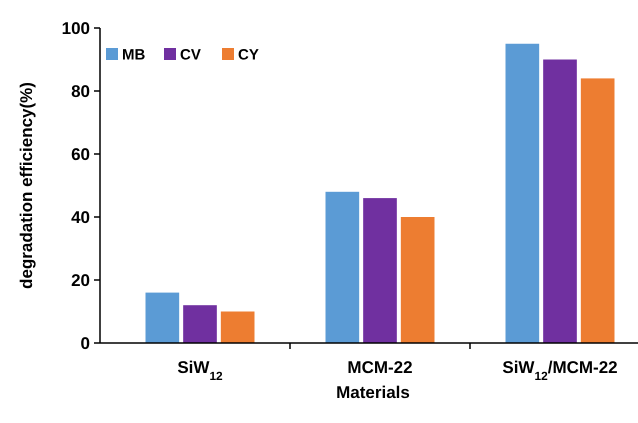 Image resolution: width=638 pixels, height=423 pixels. Describe the element at coordinates (560, 370) in the screenshot. I see `x-tick-label: SiW$_{12}$/MCM-22` at that location.